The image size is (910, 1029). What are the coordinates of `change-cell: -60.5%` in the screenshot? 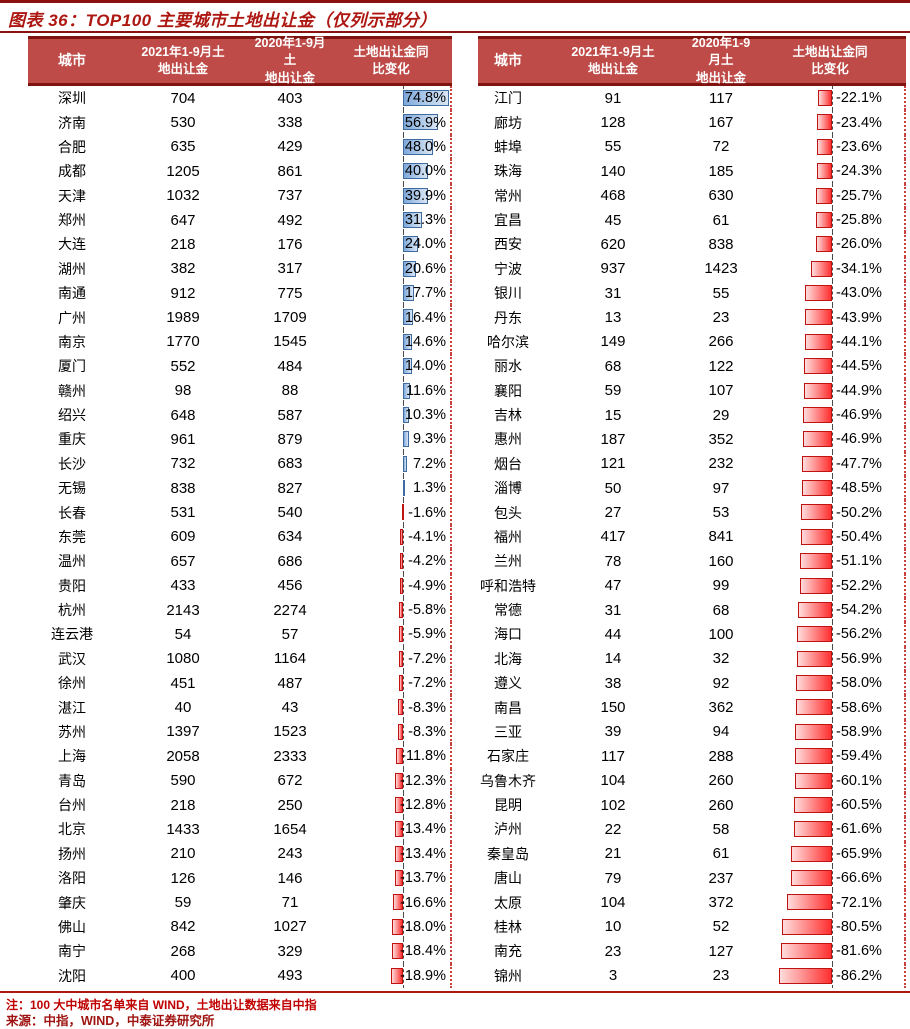 It's located at (830, 805).